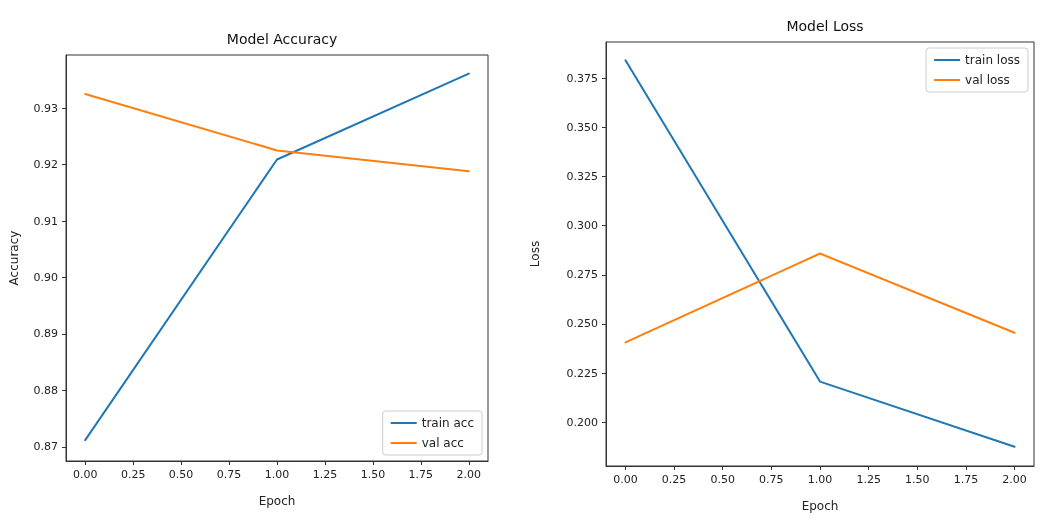 This screenshot has height=527, width=1042. I want to click on y-tick-label: 0.89, so click(45, 334).